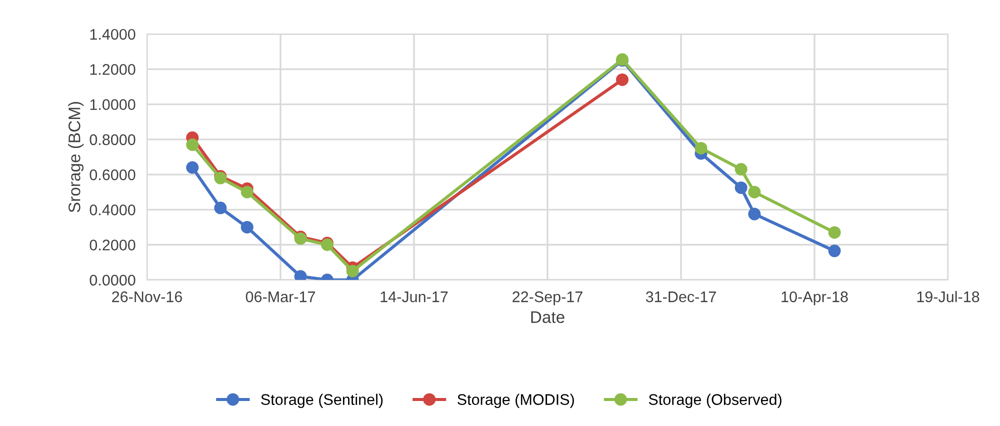 This screenshot has height=426, width=1000. What do you see at coordinates (113, 174) in the screenshot?
I see `y-tick-label: 0.6000` at bounding box center [113, 174].